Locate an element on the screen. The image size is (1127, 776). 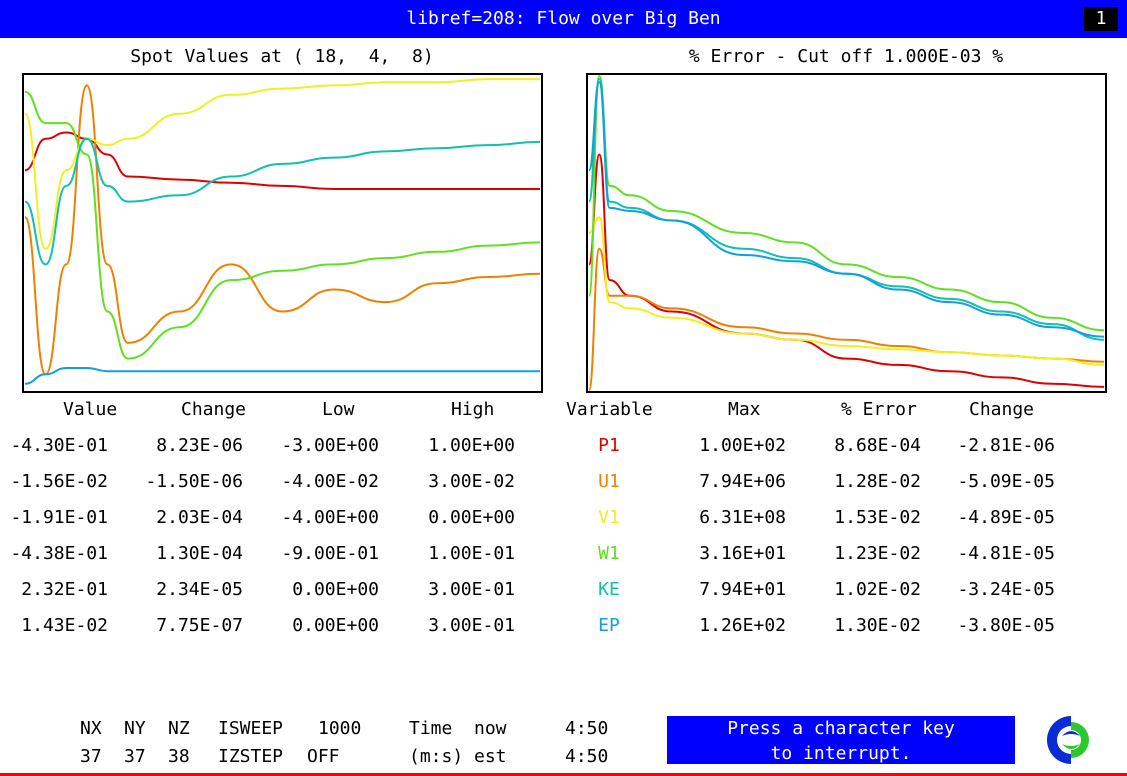
nx-label: NX is located at coordinates (91, 728).